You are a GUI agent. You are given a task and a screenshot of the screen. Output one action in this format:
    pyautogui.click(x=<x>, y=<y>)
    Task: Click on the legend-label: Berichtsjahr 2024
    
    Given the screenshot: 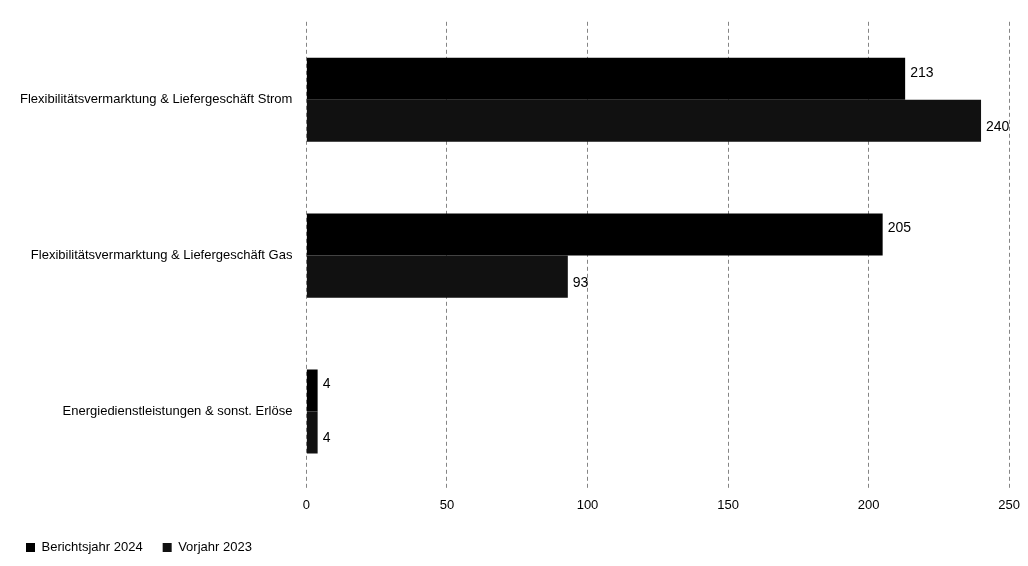 What is the action you would take?
    pyautogui.click(x=92, y=547)
    